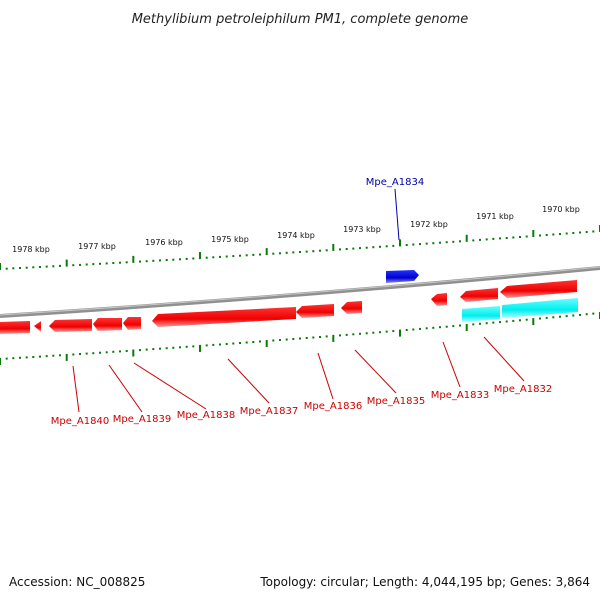 Image resolution: width=600 pixels, height=600 pixels. Describe the element at coordinates (224, 317) in the screenshot. I see `gene-Mpe_A1837` at that location.